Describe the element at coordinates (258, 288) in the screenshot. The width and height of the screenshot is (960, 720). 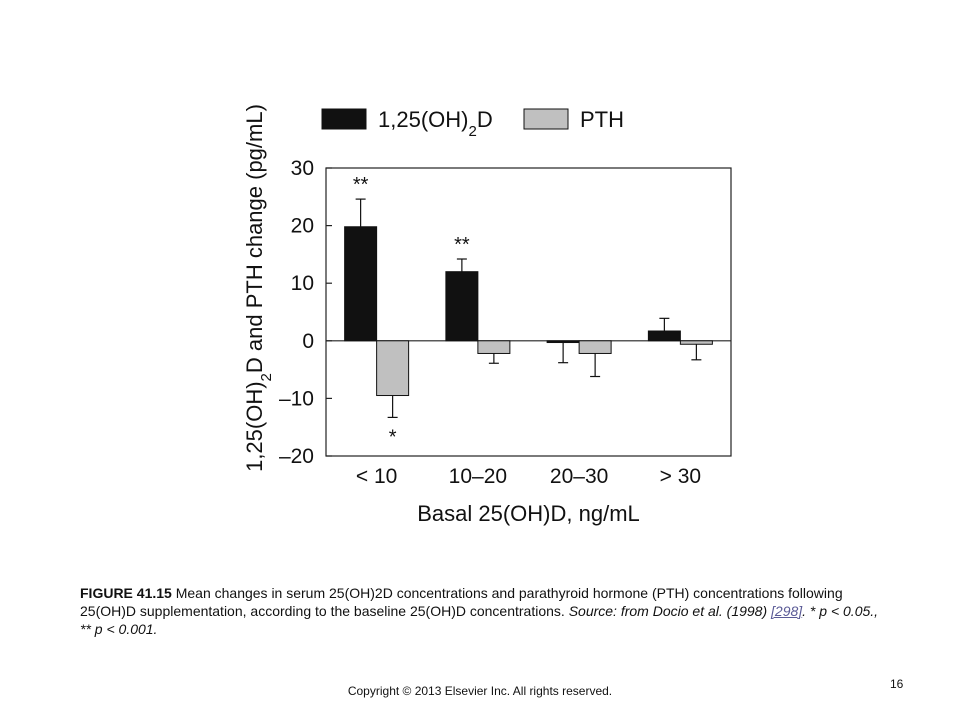
I see `y-axis-label: 1,25(OH)2D and PTH change (pg/mL)` at that location.